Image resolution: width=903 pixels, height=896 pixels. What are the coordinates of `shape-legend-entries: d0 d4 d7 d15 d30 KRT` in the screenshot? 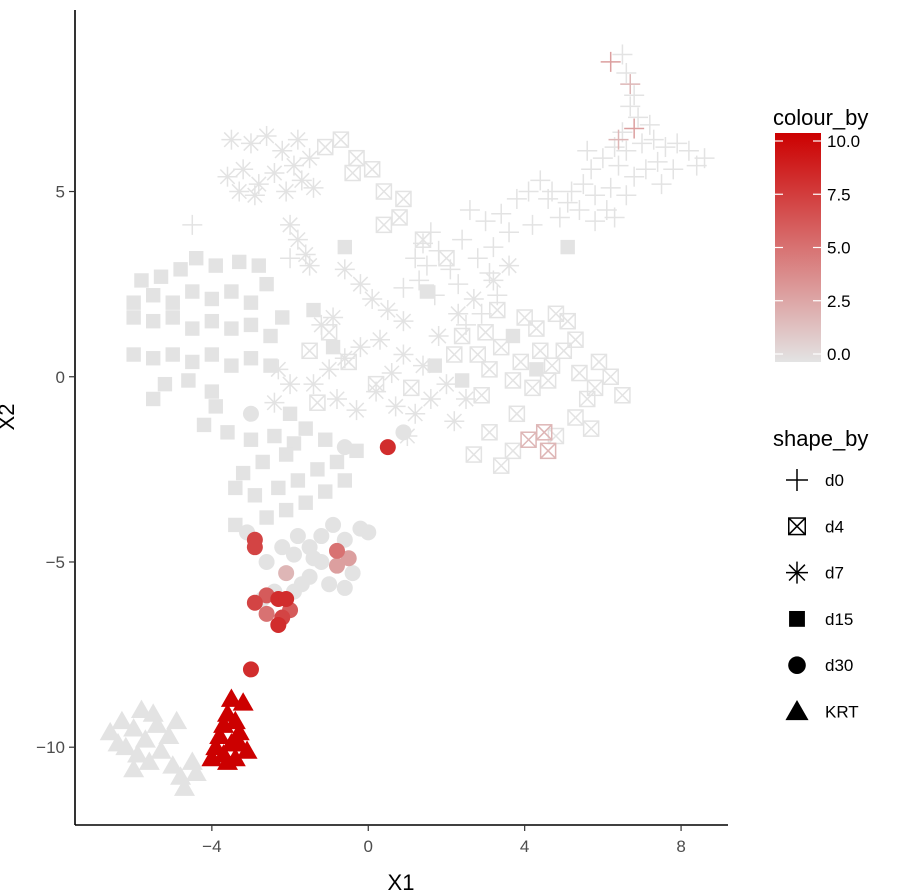 It's located at (822, 595).